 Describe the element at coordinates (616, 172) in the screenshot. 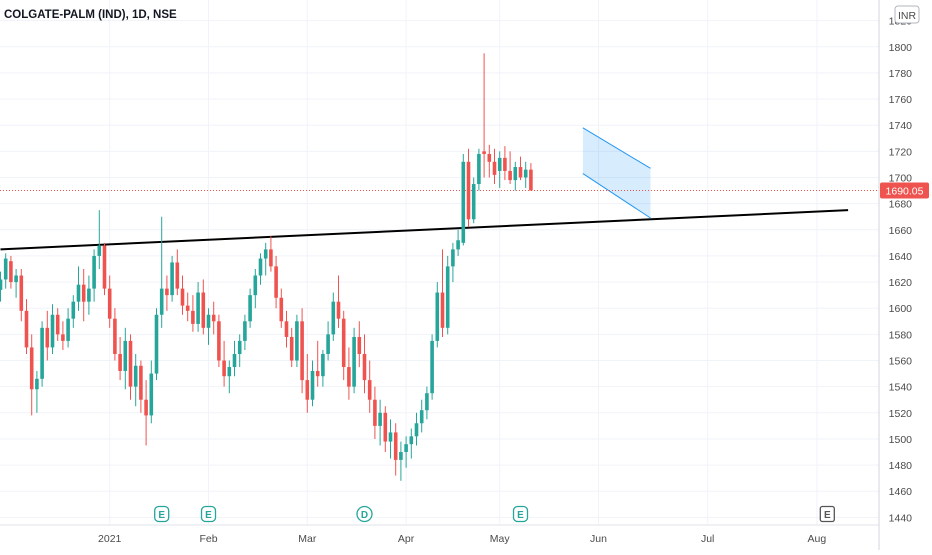

I see `channel-fill` at that location.